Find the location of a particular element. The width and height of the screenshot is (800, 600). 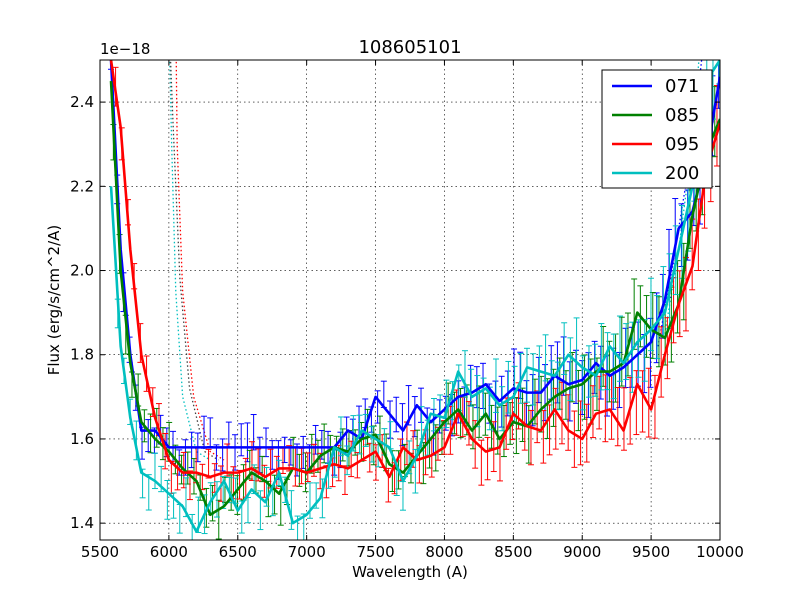

legend: 071 085 095 200 is located at coordinates (657, 129).